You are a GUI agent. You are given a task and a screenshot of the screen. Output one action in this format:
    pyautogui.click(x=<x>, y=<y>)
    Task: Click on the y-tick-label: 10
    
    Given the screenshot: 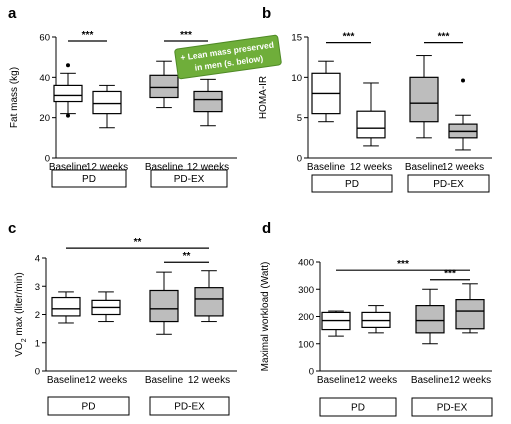 What is the action you would take?
    pyautogui.click(x=296, y=78)
    